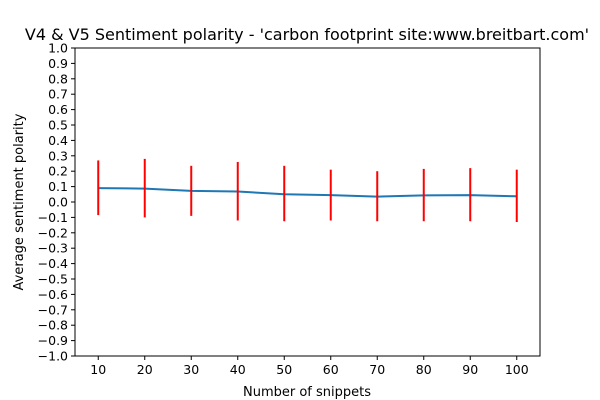  Describe the element at coordinates (58, 48) in the screenshot. I see `y-tick-label: 1.0` at that location.